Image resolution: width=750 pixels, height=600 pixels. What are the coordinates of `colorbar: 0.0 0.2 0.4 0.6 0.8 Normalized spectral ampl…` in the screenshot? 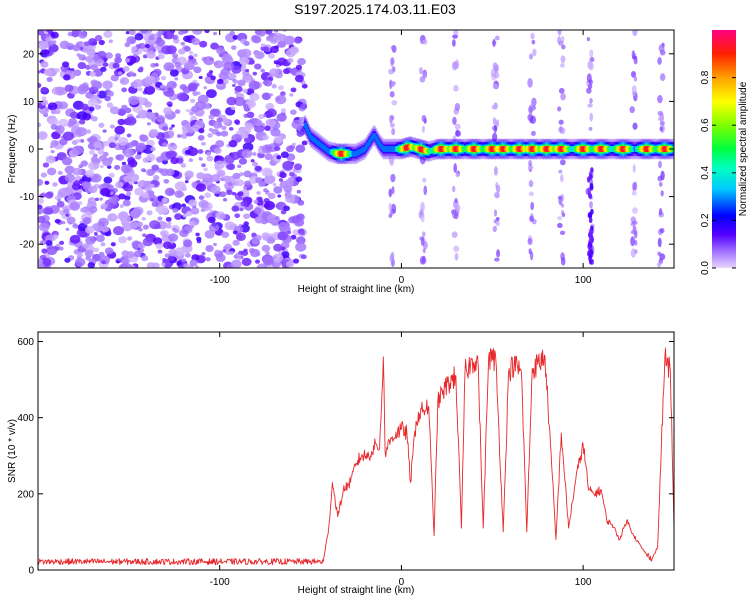 It's located at (724, 152).